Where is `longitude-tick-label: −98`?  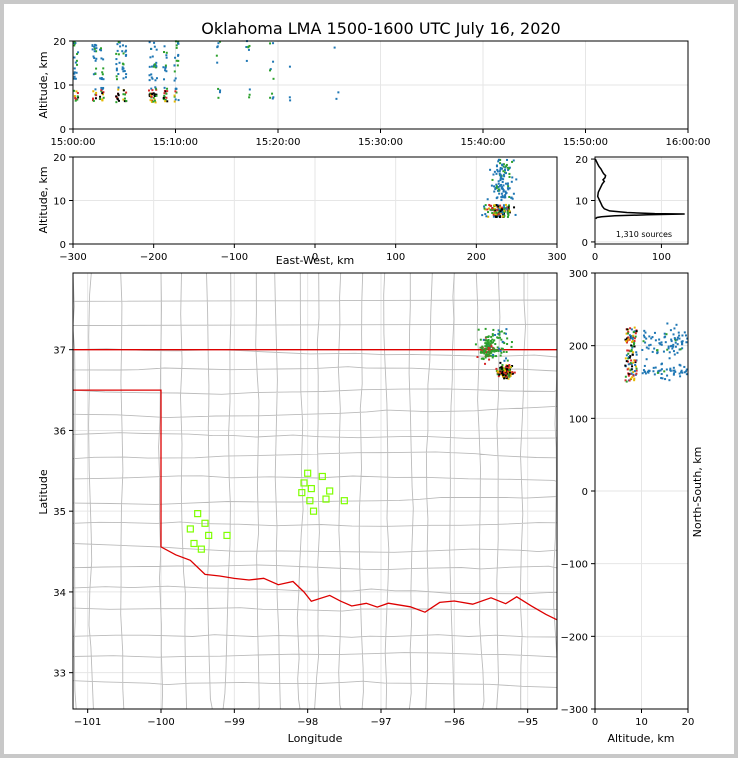
longitude-tick-label: −98 is located at coordinates (307, 722).